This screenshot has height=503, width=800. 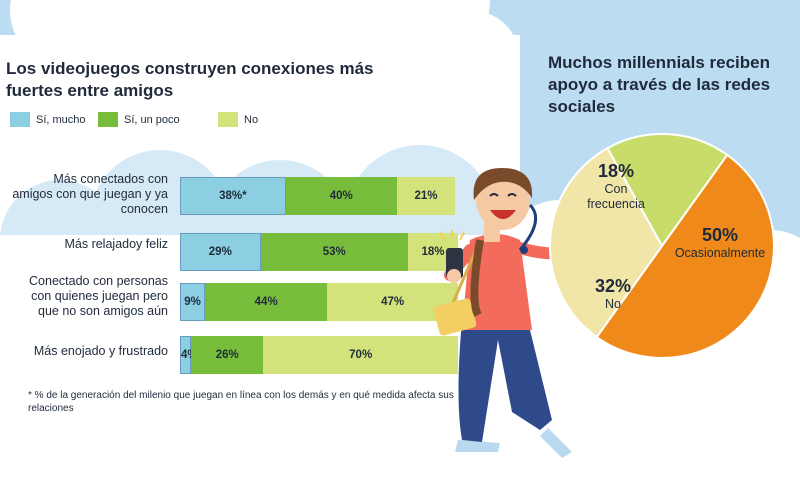 I want to click on legend-label-si-mucho: Sí, mucho, so click(x=61, y=119).